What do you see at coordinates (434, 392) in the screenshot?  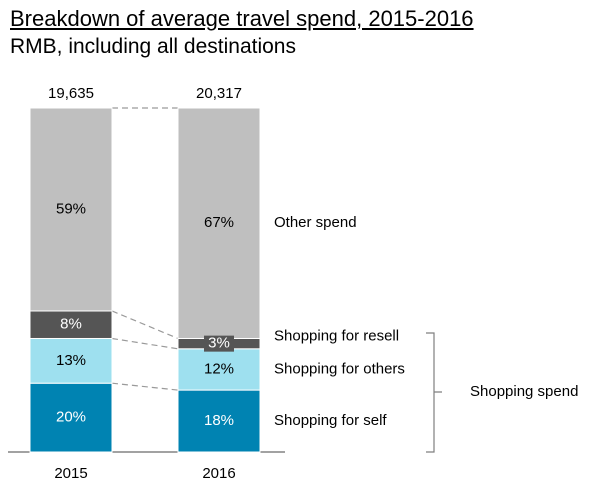 I see `shopping-spend-bracket` at bounding box center [434, 392].